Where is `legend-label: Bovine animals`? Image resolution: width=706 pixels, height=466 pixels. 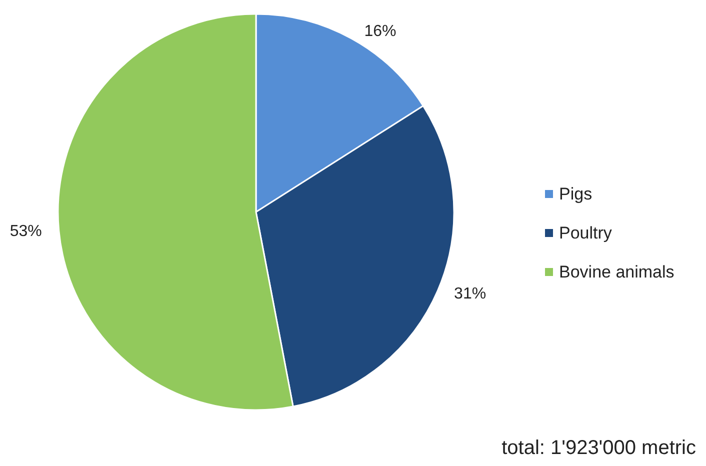
legend-label: Bovine animals is located at coordinates (616, 272).